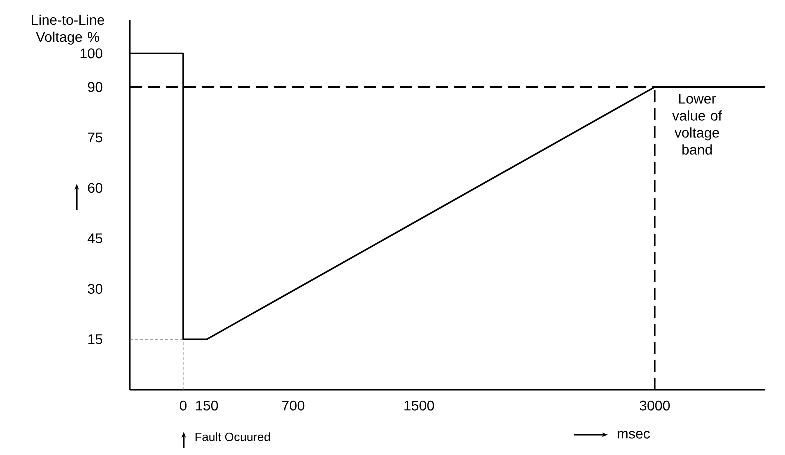 The width and height of the screenshot is (785, 455). What do you see at coordinates (95, 137) in the screenshot?
I see `y-tick-label: 75` at bounding box center [95, 137].